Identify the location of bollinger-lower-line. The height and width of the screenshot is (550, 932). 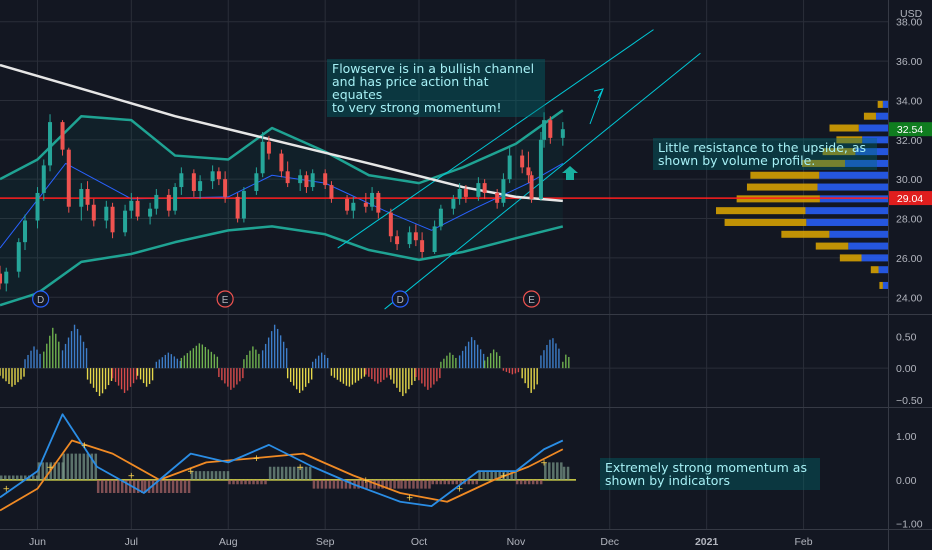
(282, 266).